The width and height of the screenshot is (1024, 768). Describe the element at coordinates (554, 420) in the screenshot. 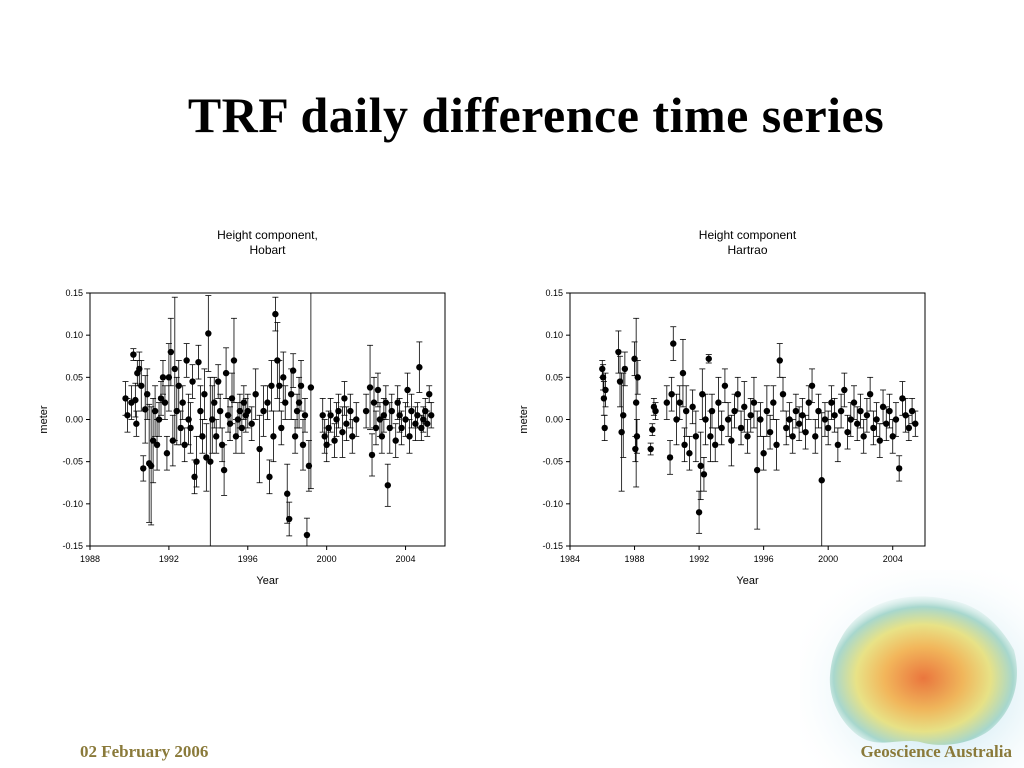

I see `y-tick-label: 0.00` at that location.